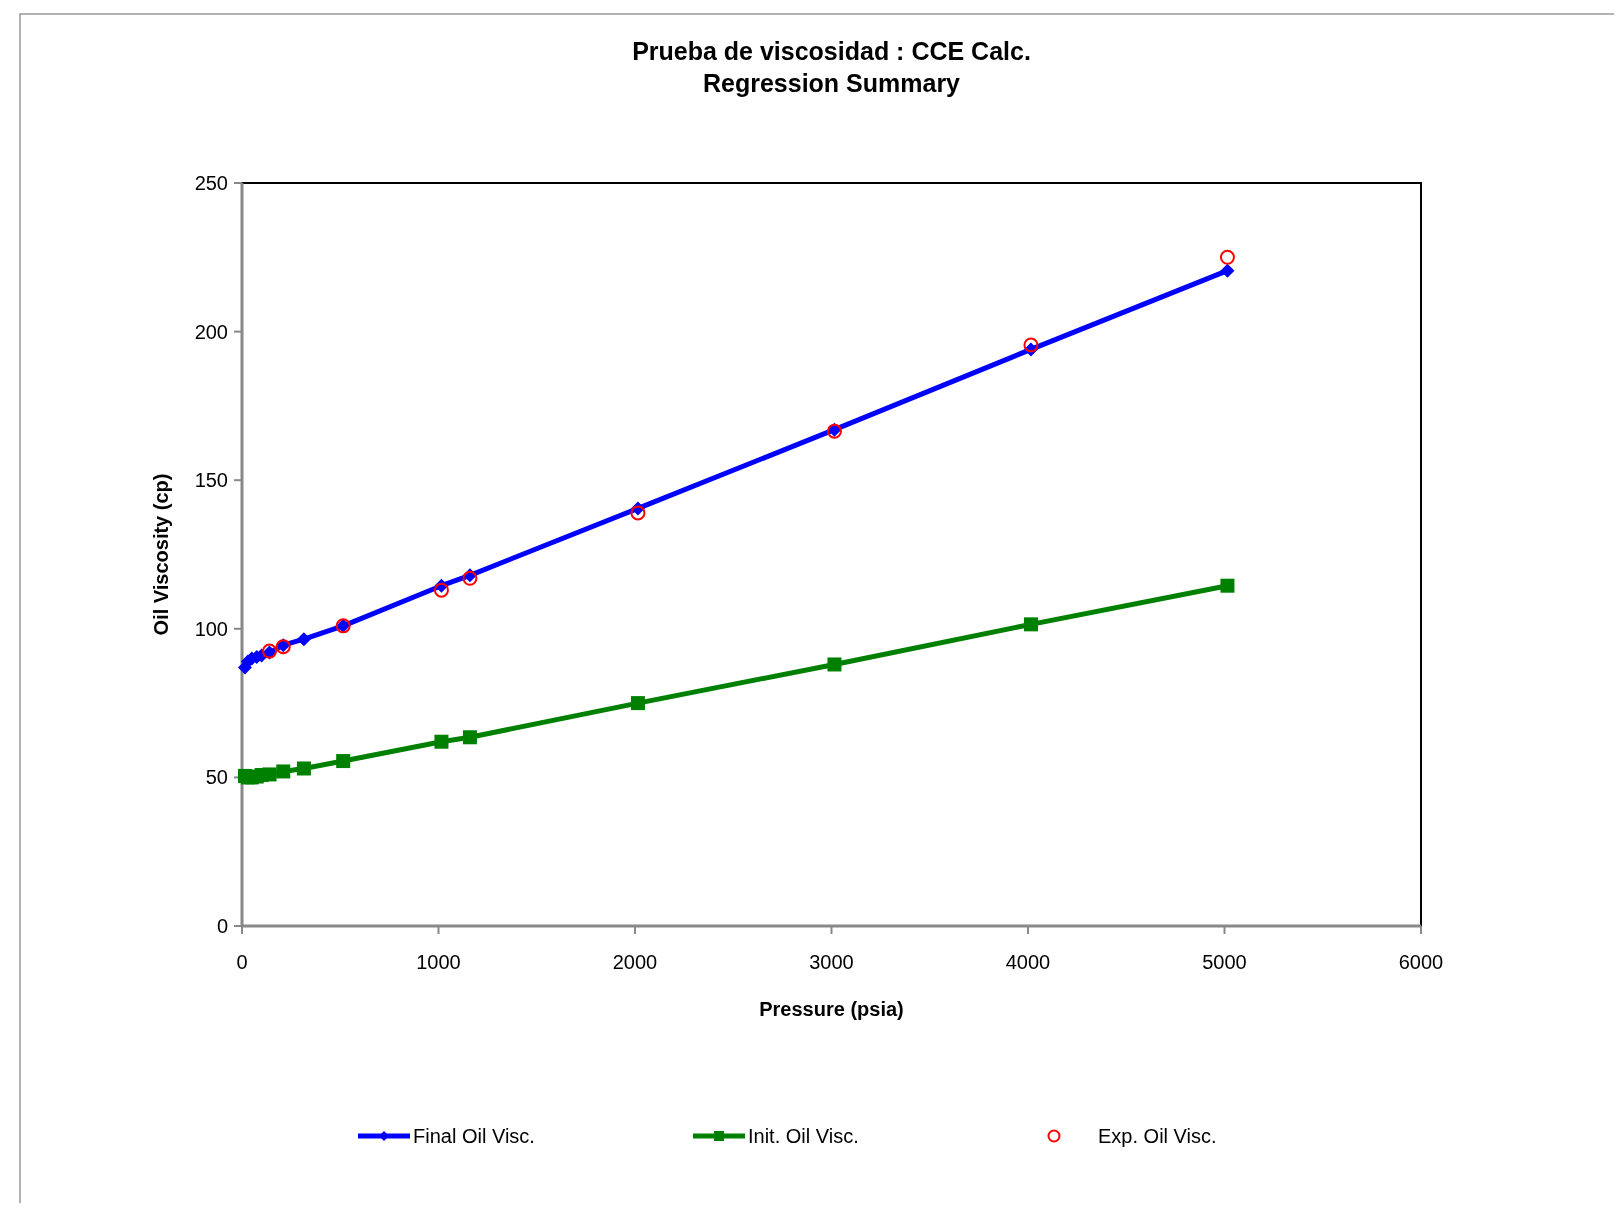 This screenshot has width=1622, height=1211. I want to click on x-tick-label: 3000, so click(831, 962).